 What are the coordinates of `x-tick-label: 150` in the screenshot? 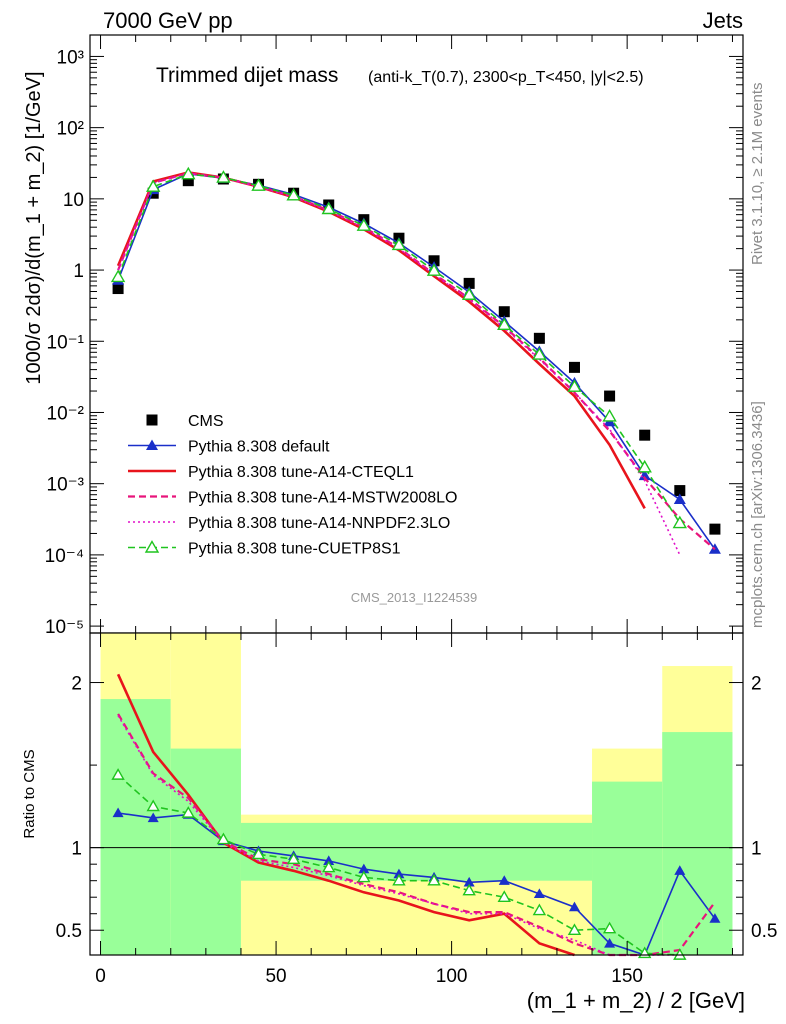 It's located at (627, 976).